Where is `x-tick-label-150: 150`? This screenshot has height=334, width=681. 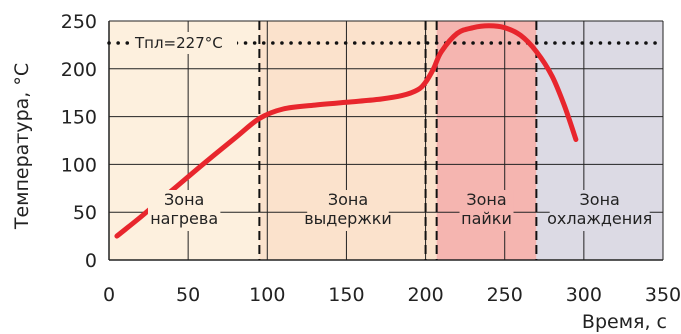
x-tick-label-150: 150 is located at coordinates (346, 295).